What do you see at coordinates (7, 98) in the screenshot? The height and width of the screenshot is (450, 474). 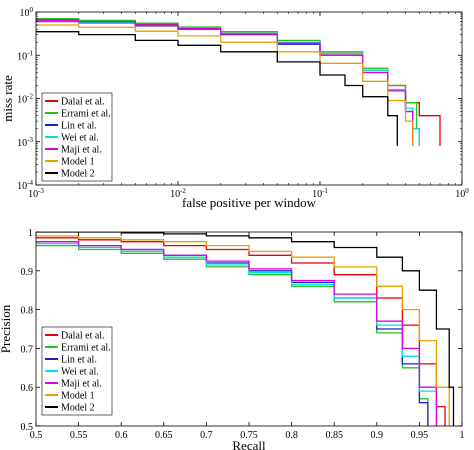 I see `y-axis-label: miss rate` at bounding box center [7, 98].